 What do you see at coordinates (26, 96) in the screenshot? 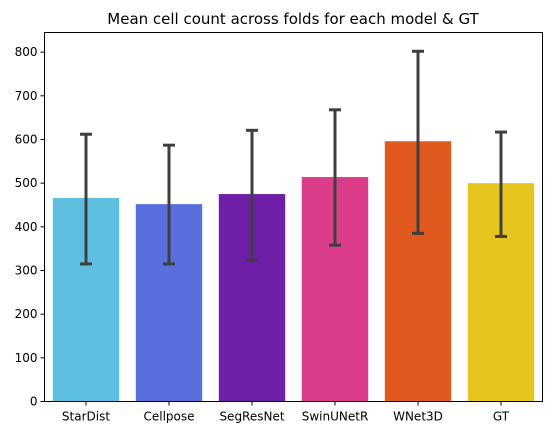
I see `y-tick-label: 700` at bounding box center [26, 96].